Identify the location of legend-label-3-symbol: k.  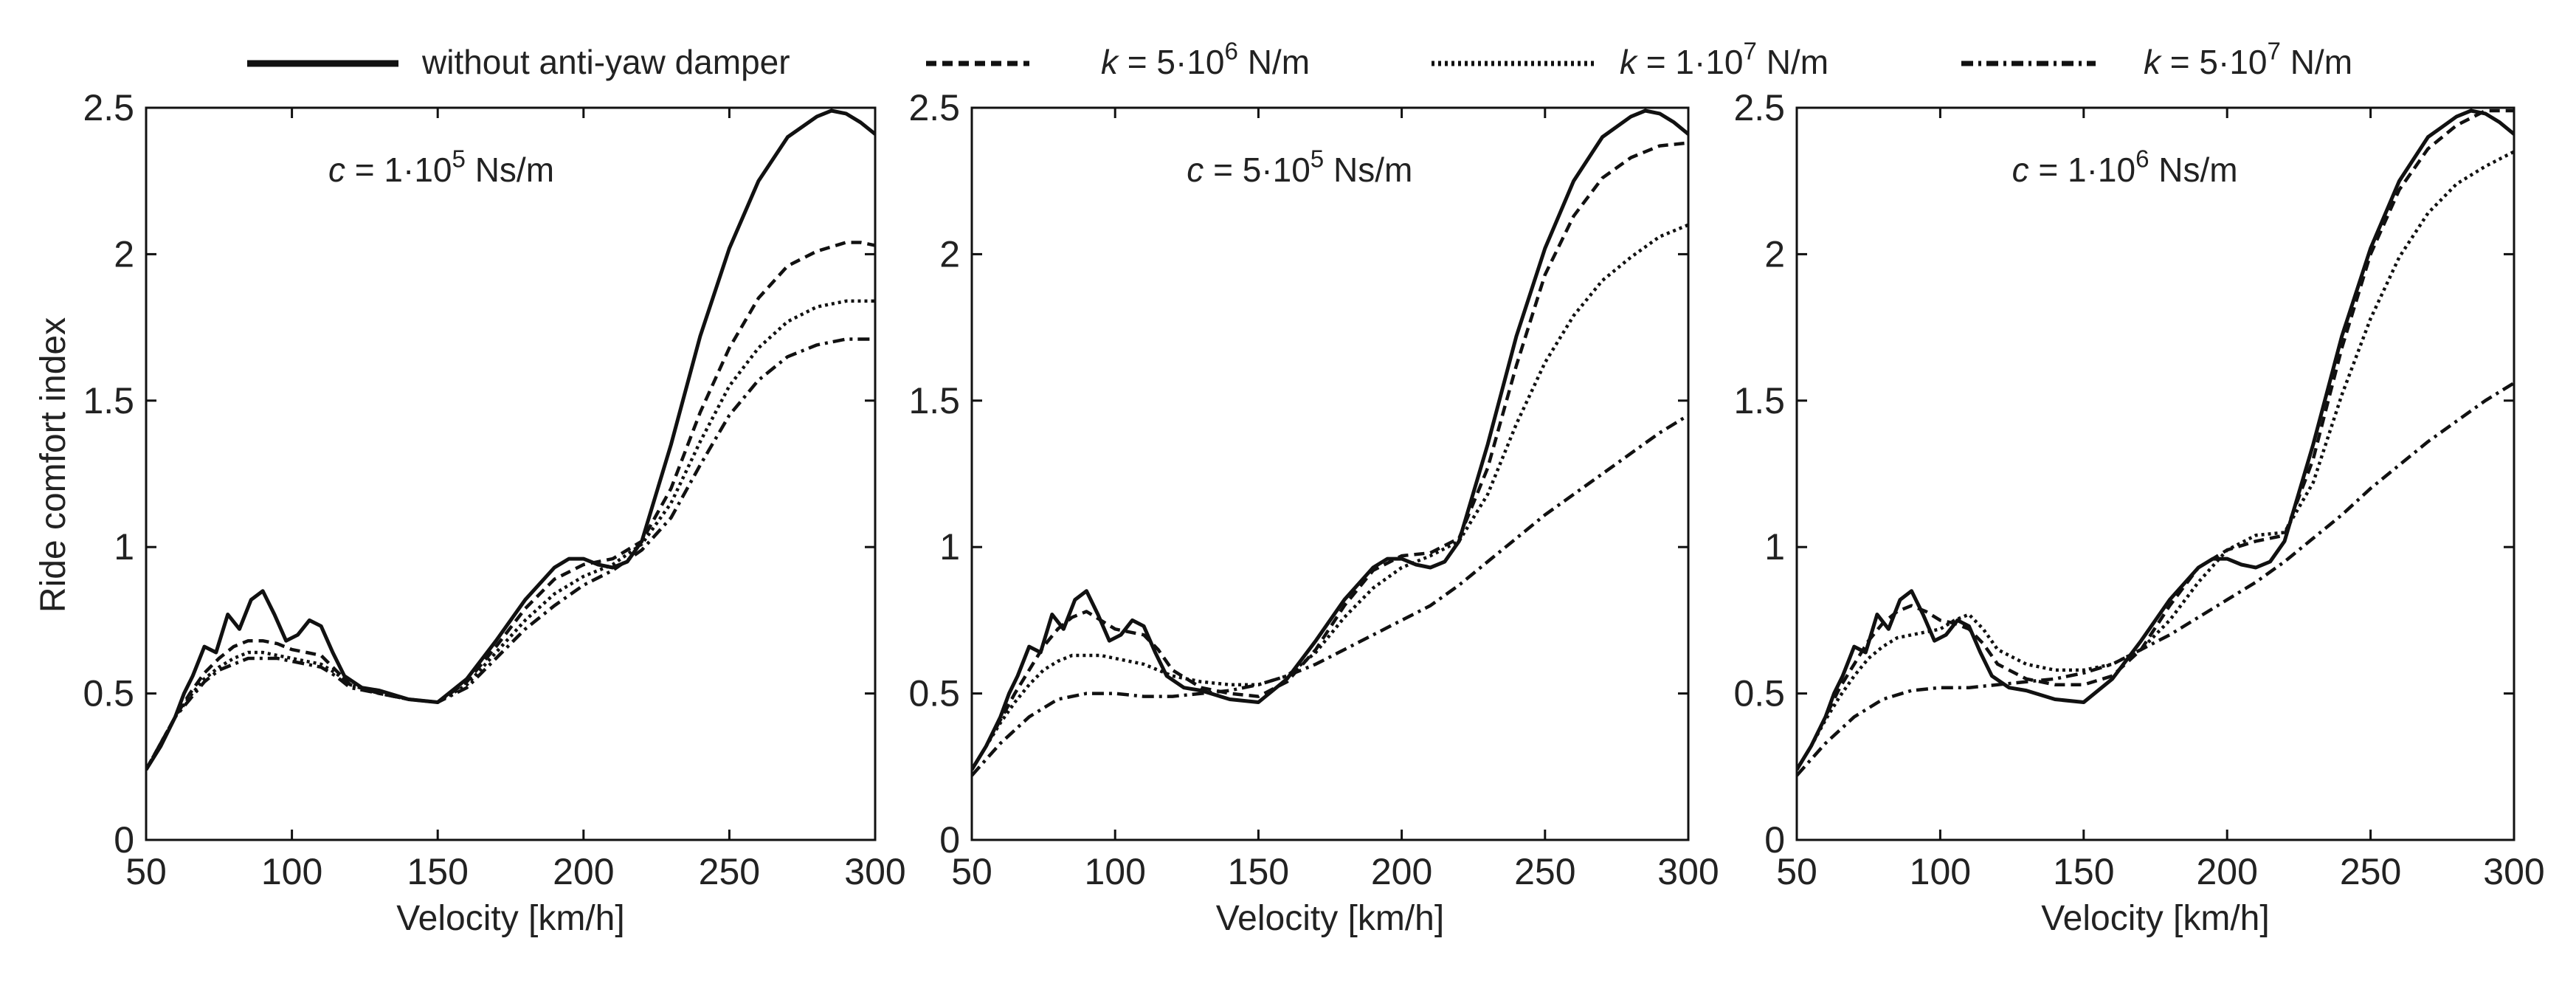
(2153, 62).